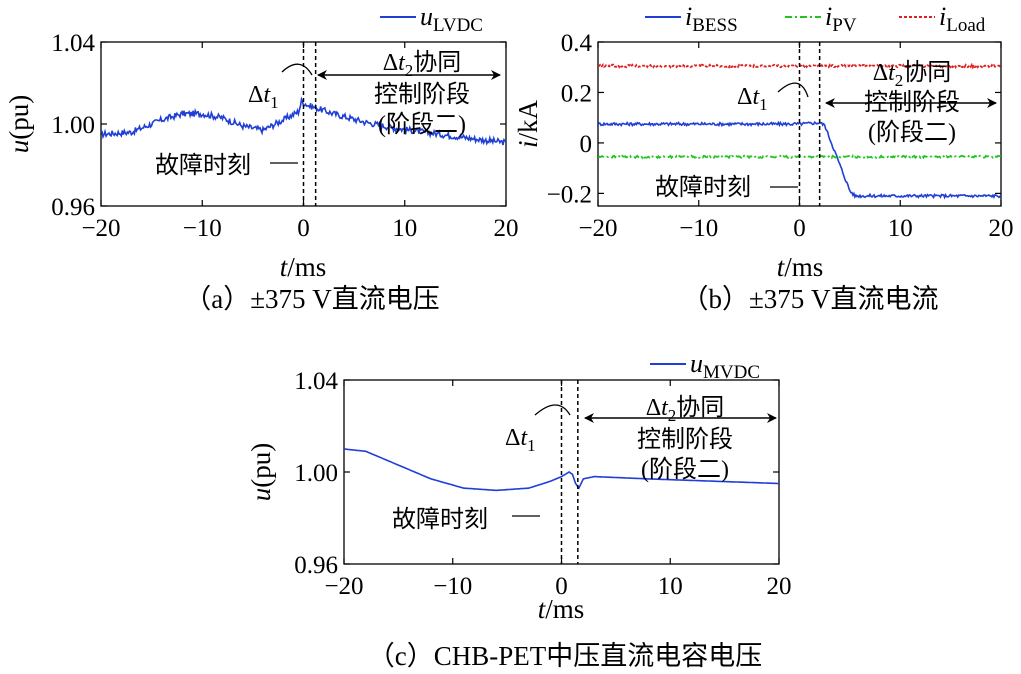 The height and width of the screenshot is (674, 1021). I want to click on series-line-load, so click(799, 66).